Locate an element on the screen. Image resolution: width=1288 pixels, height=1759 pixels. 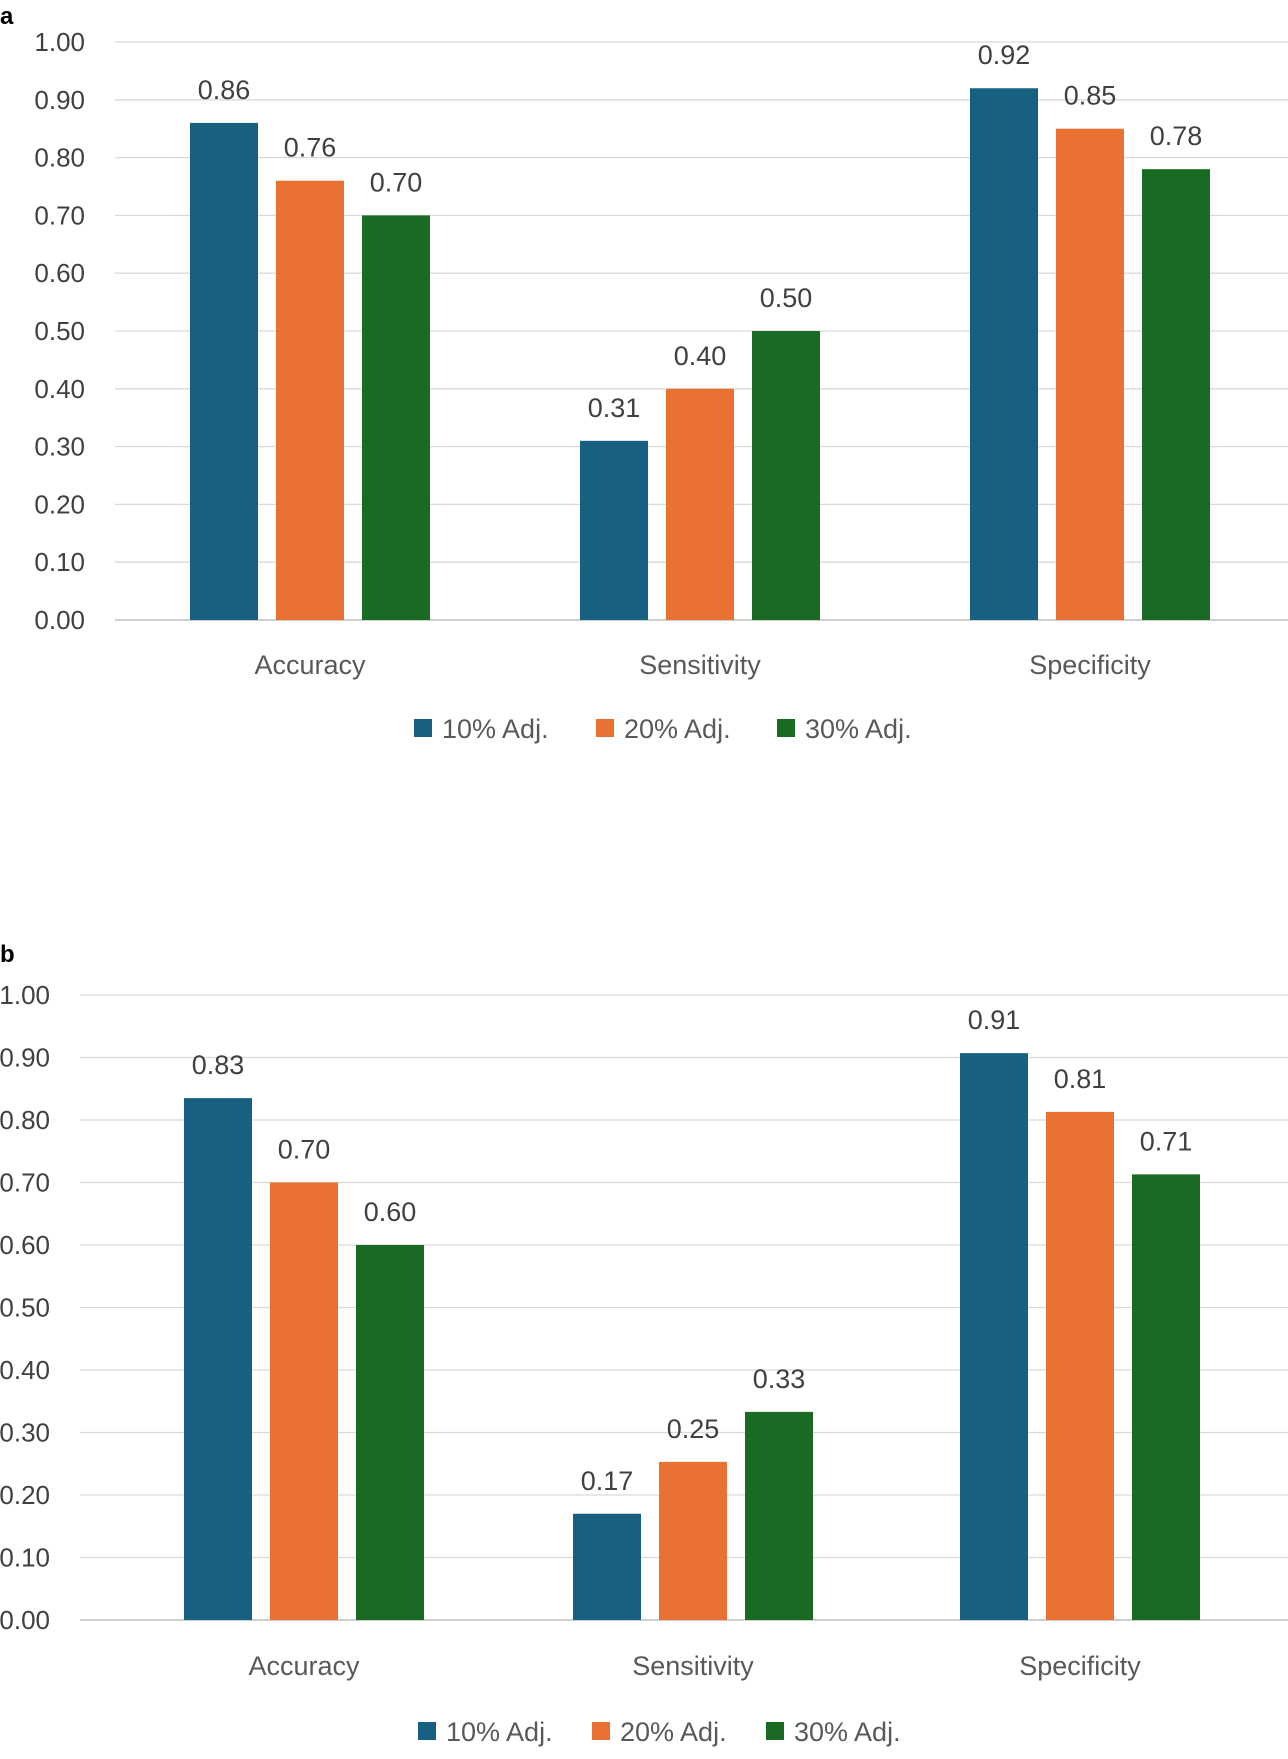
data-label: 0.81 is located at coordinates (1080, 1079).